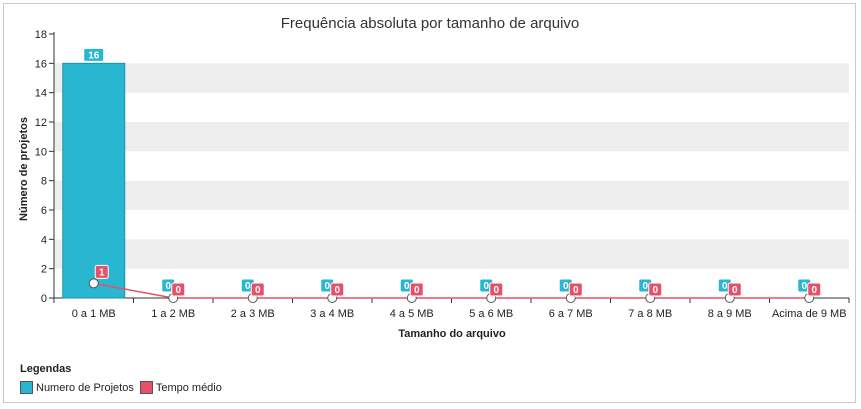 The width and height of the screenshot is (861, 409). I want to click on legend-item-projects: Numero de Projetos, so click(77, 387).